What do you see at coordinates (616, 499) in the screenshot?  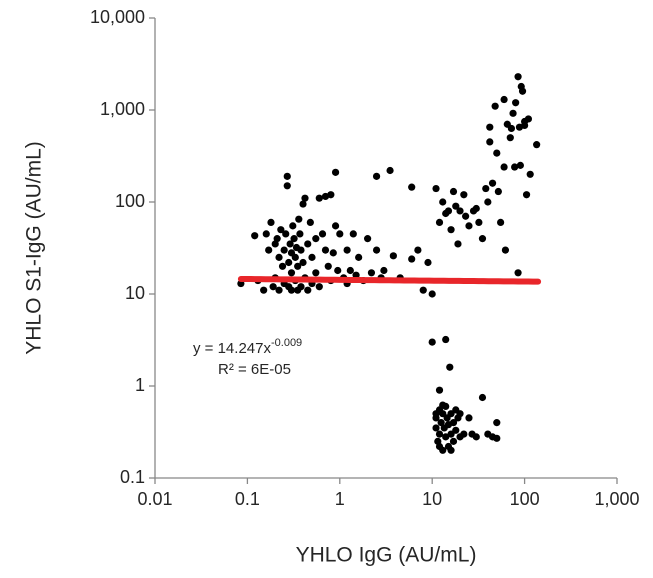 I see `x-tick-label: 1,000` at bounding box center [616, 499].